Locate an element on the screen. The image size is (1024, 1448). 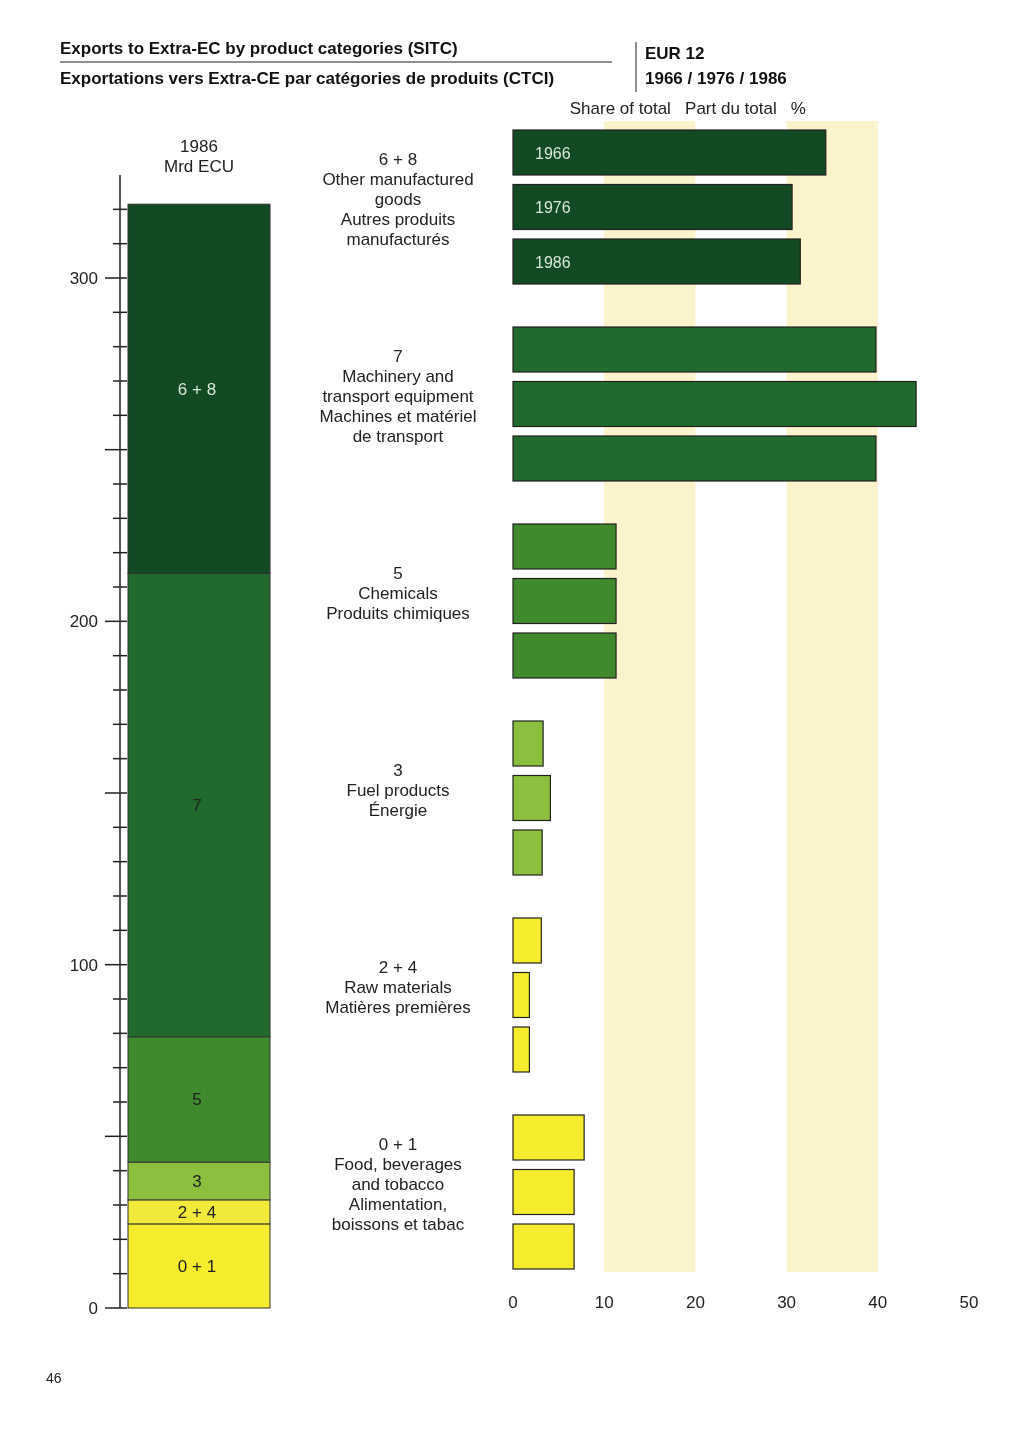
x-axis-title: Share of total Part du total % is located at coordinates (687, 108).